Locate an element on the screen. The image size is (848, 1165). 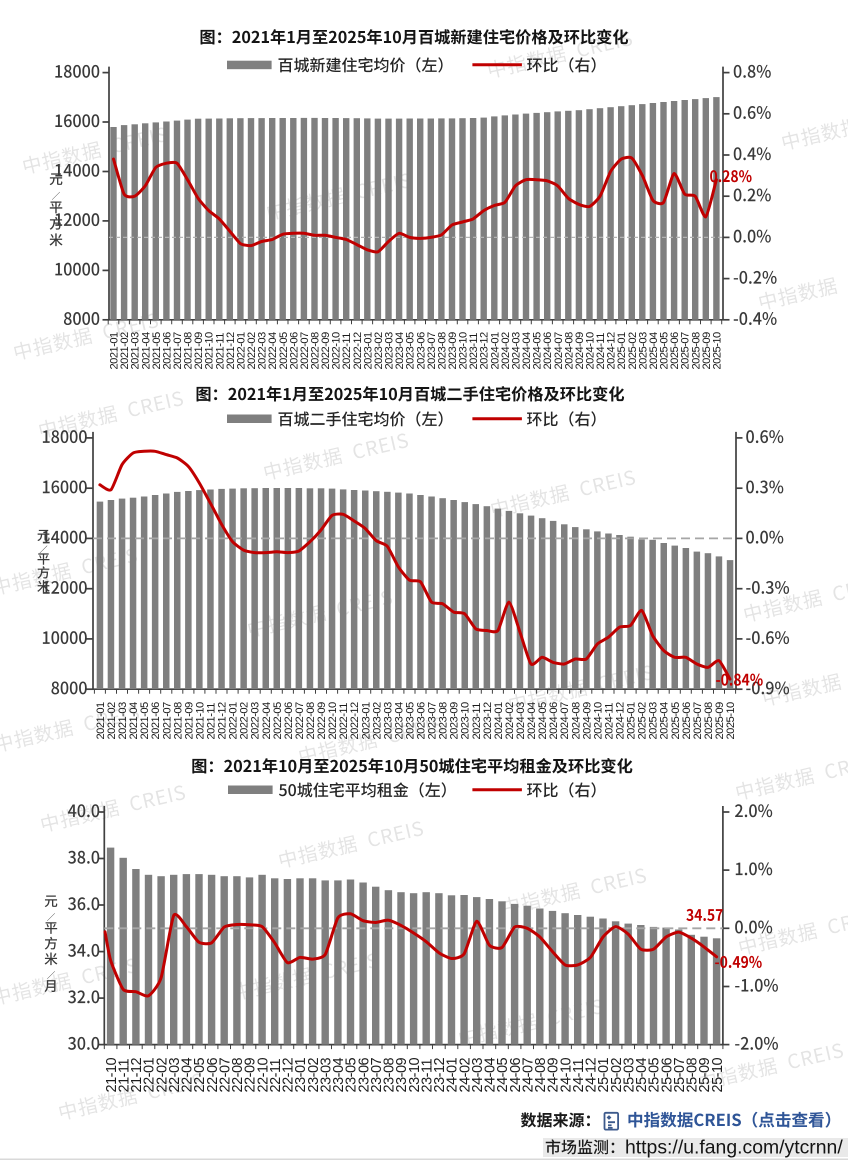
svg-text: 24-07 is located at coordinates (528, 1074).